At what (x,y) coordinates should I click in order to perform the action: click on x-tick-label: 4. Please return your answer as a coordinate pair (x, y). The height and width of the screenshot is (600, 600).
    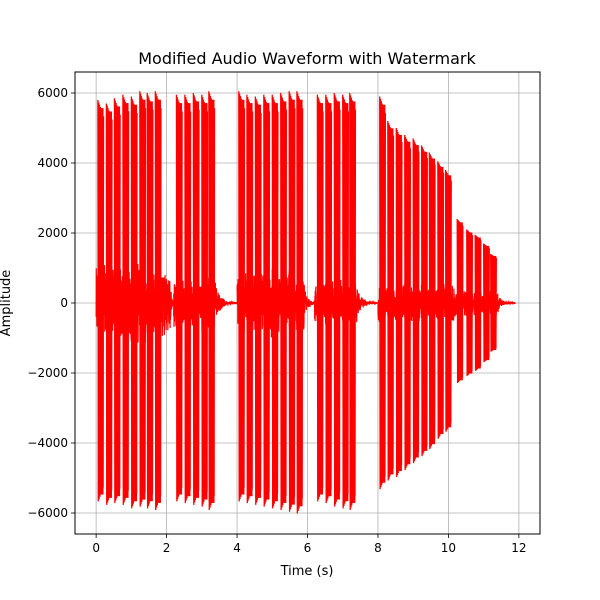
    Looking at the image, I should click on (237, 548).